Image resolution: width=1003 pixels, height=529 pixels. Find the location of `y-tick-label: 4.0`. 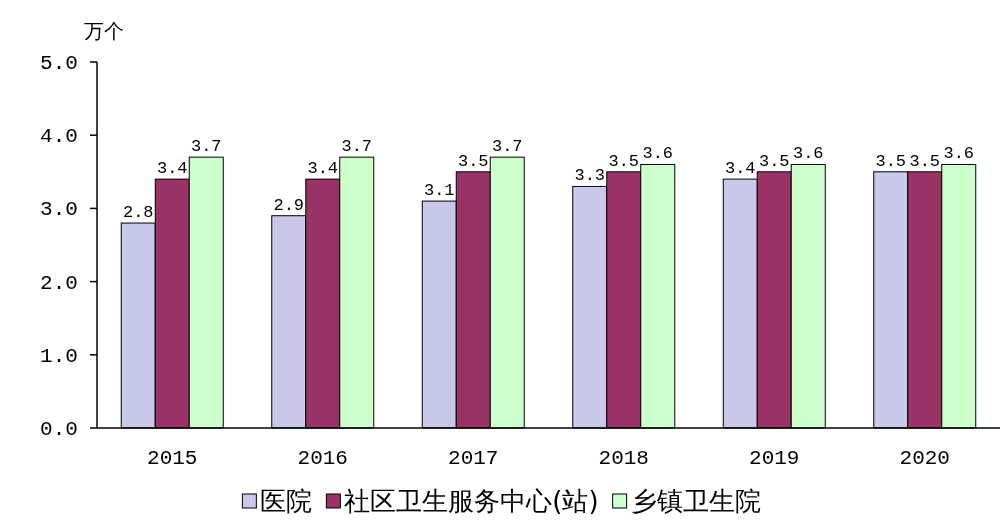

y-tick-label: 4.0 is located at coordinates (59, 137).